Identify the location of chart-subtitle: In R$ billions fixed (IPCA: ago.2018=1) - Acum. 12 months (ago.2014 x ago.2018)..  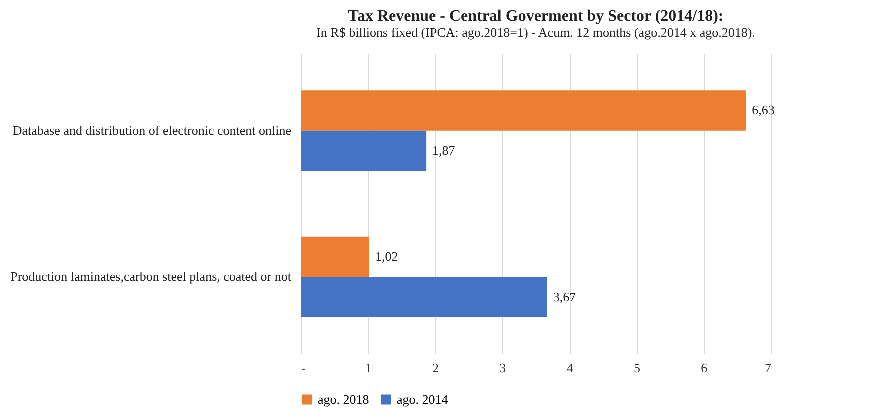
(536, 32).